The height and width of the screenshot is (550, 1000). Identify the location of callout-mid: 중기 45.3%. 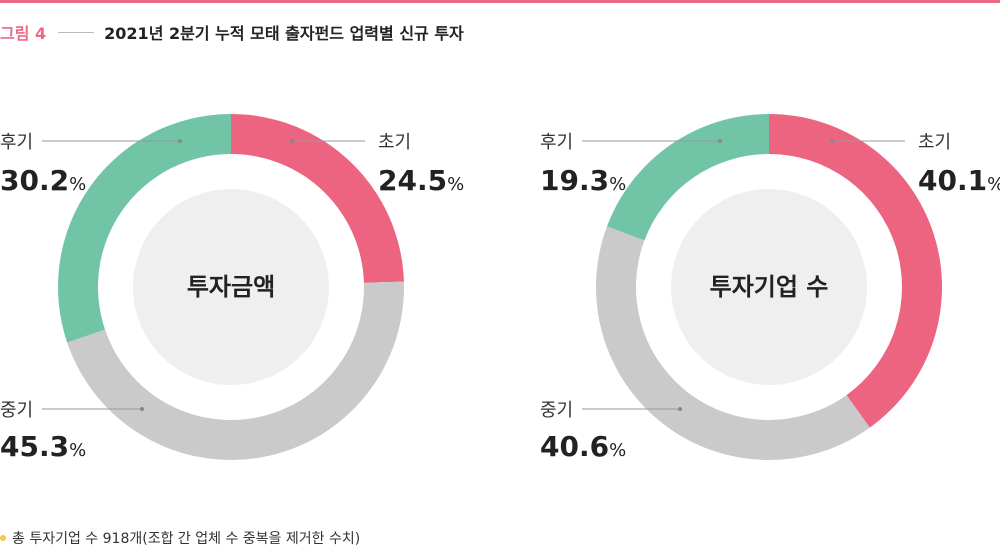
(72, 431).